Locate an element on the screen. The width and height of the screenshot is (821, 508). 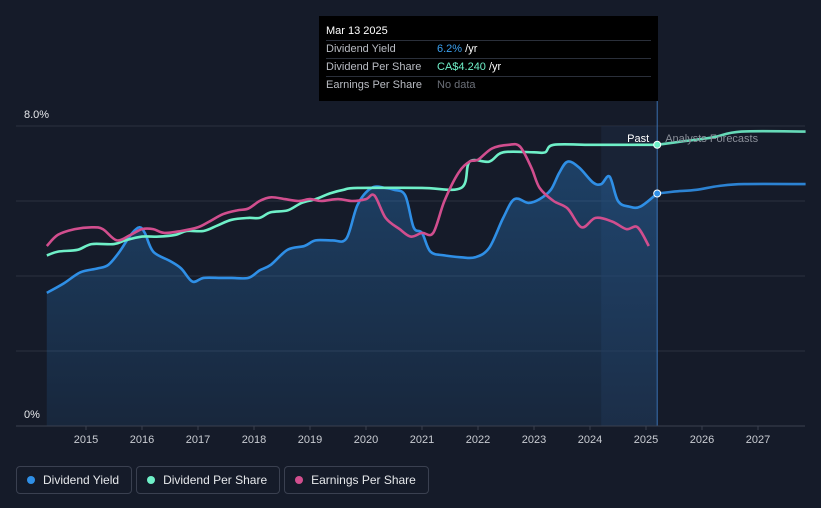
series-markers is located at coordinates (657, 169).